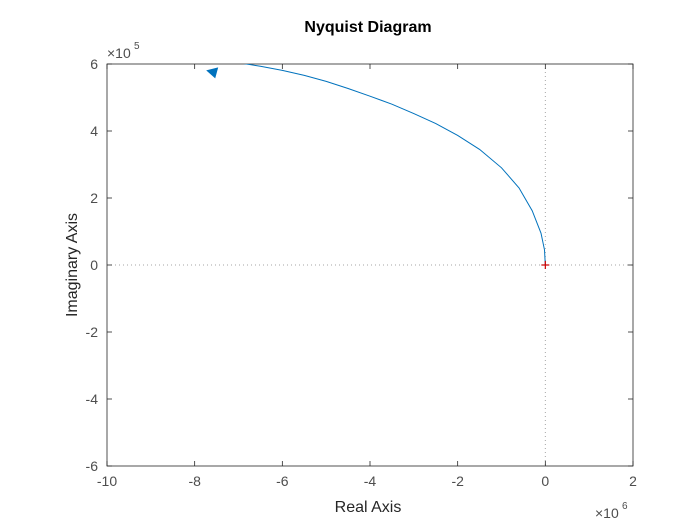 The width and height of the screenshot is (700, 525). I want to click on y-tick-label: 4, so click(94, 131).